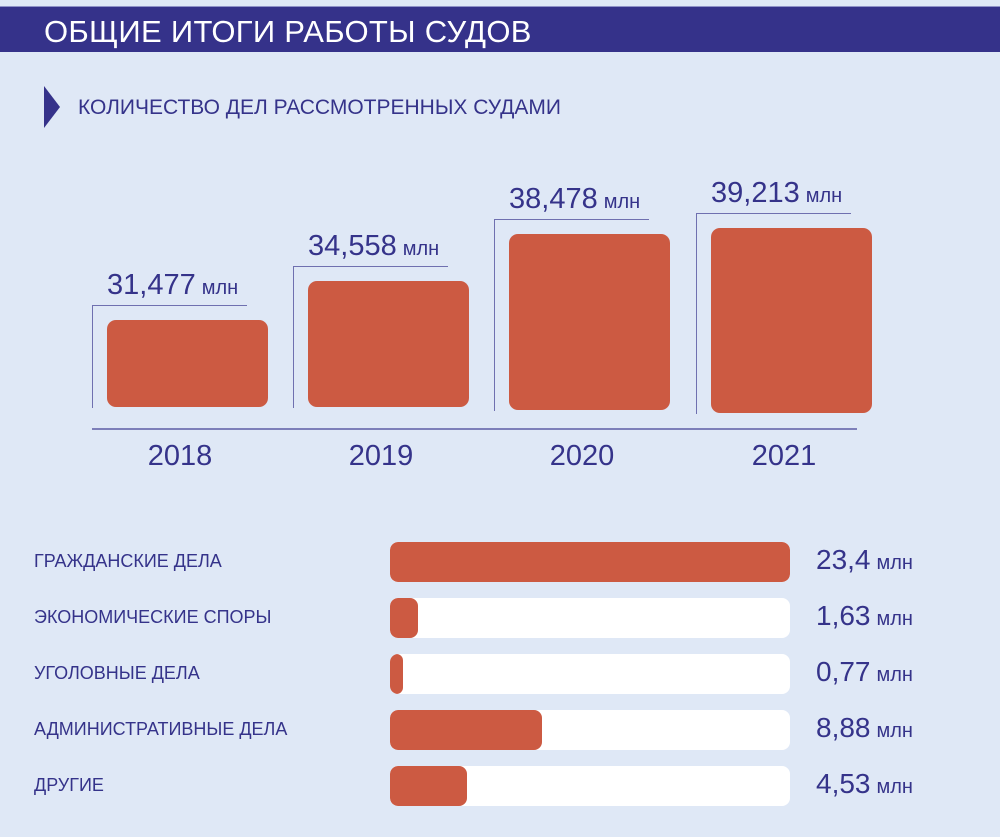 Image resolution: width=1000 pixels, height=837 pixels. What do you see at coordinates (843, 783) in the screenshot?
I see `value-number: 4,53` at bounding box center [843, 783].